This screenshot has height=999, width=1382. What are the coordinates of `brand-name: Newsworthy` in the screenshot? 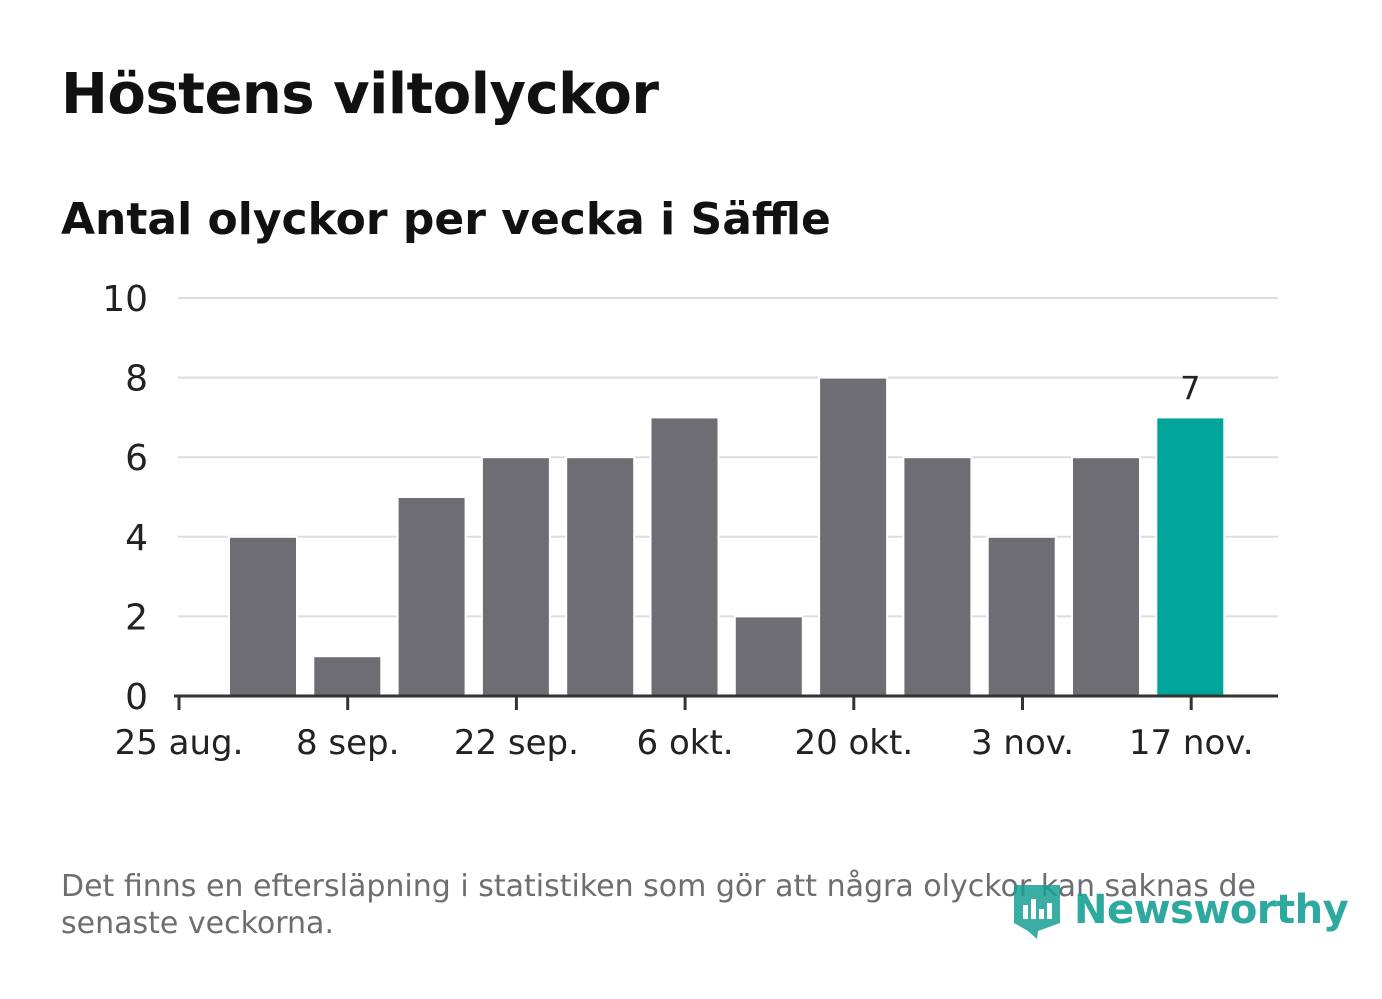 It's located at (1211, 910).